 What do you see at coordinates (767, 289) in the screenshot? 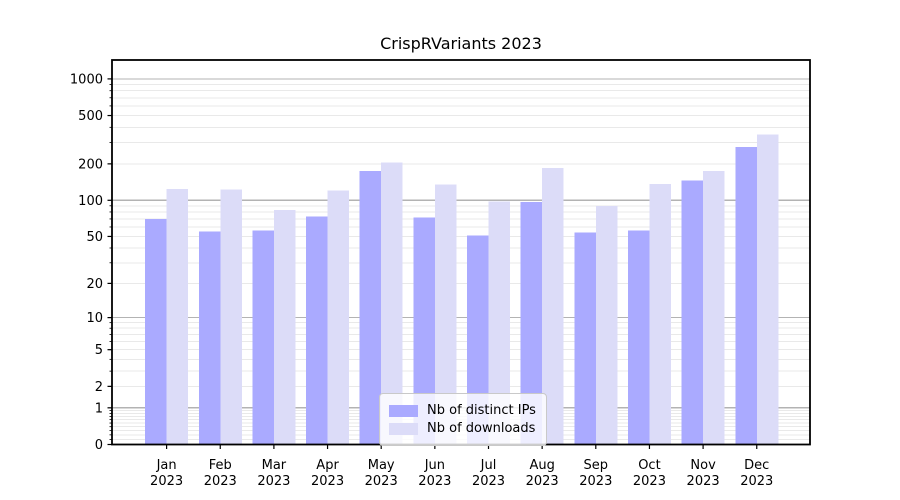
I see `bar-dec-downloads` at bounding box center [767, 289].